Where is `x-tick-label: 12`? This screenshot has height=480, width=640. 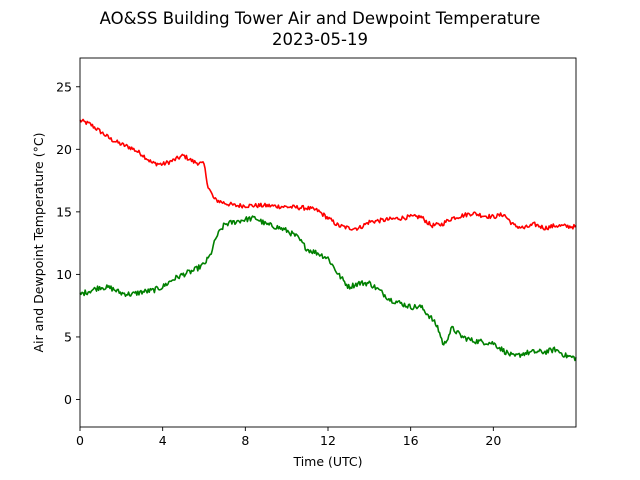
x-tick-label: 12 is located at coordinates (328, 440).